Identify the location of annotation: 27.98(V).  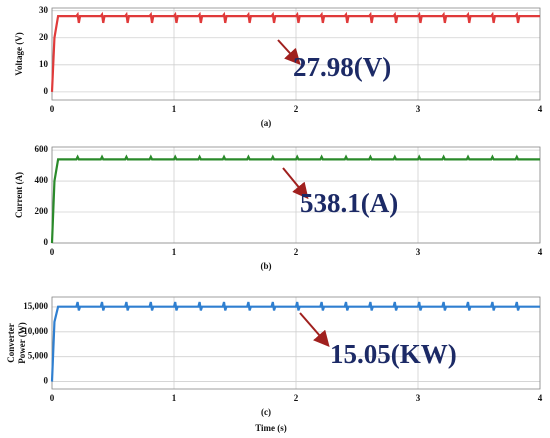
(342, 67).